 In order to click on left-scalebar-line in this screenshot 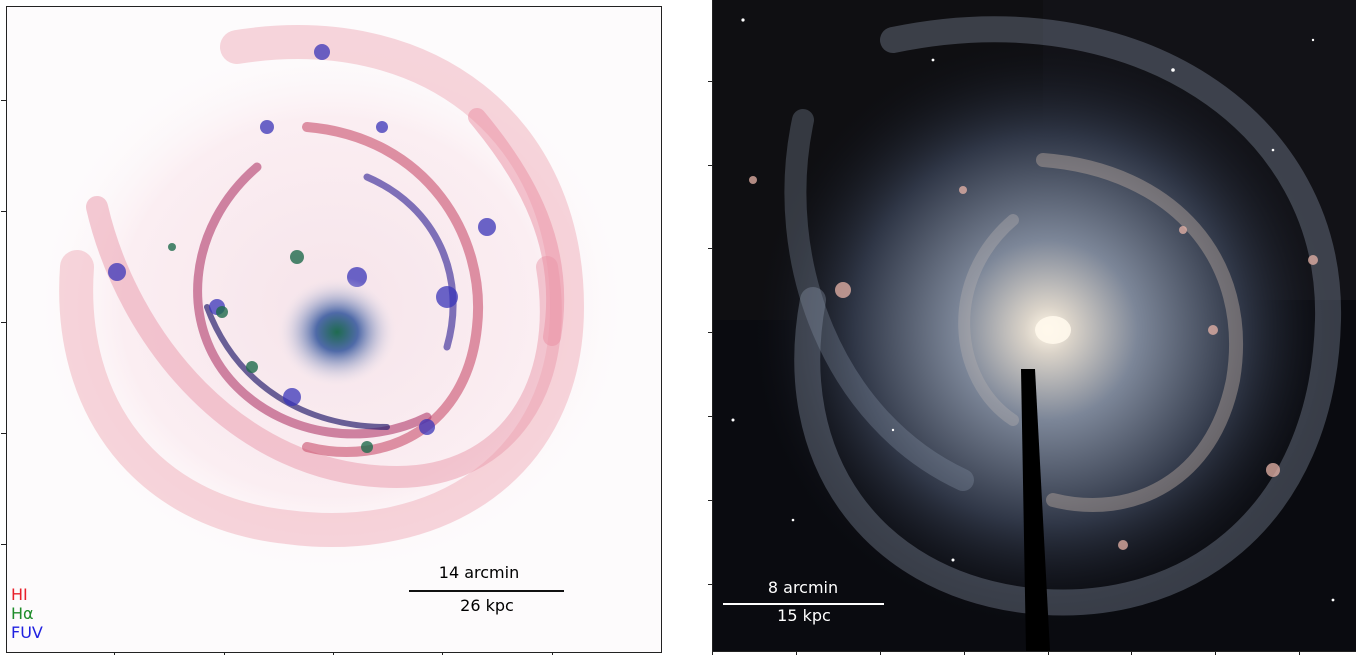, I will do `click(486, 591)`.